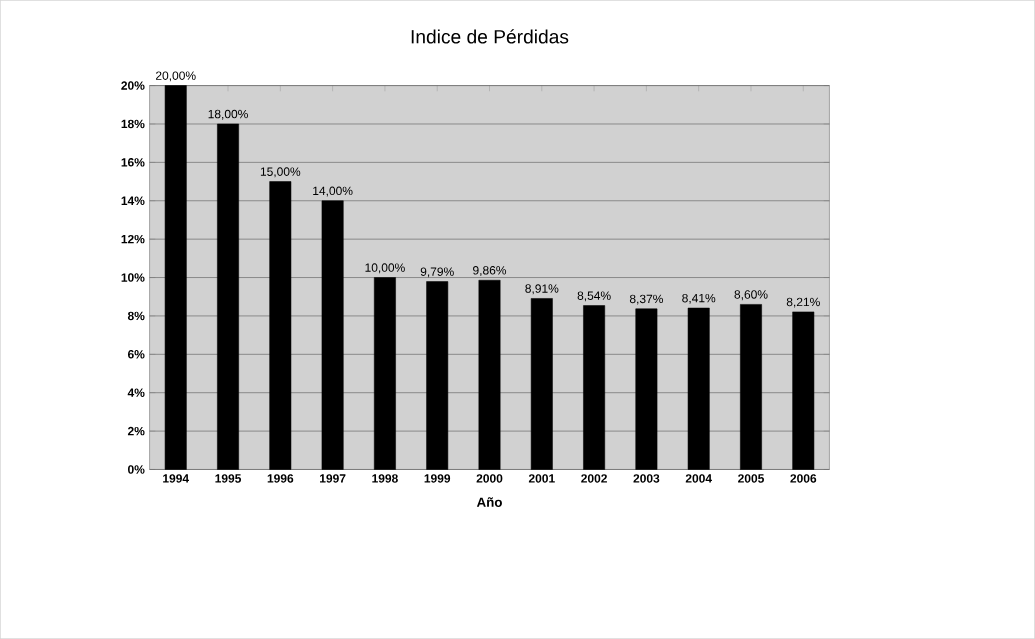  Describe the element at coordinates (280, 478) in the screenshot. I see `x-tick-label: 1996` at that location.